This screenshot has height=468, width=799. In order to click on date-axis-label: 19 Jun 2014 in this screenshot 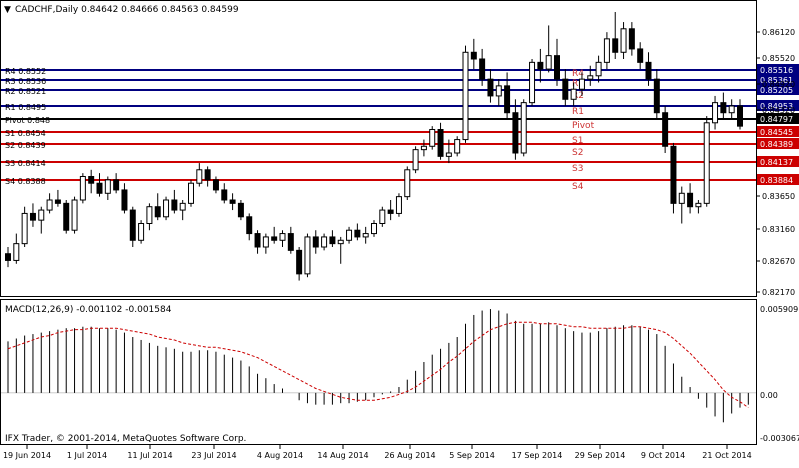, I will do `click(27, 455)`.